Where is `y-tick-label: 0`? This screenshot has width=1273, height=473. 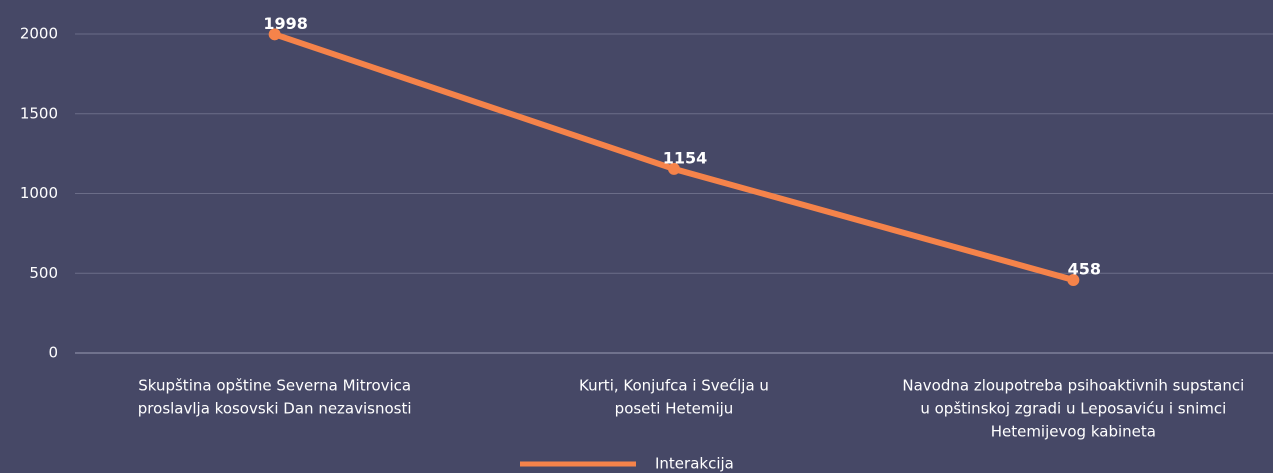 y-tick-label: 0 is located at coordinates (53, 353).